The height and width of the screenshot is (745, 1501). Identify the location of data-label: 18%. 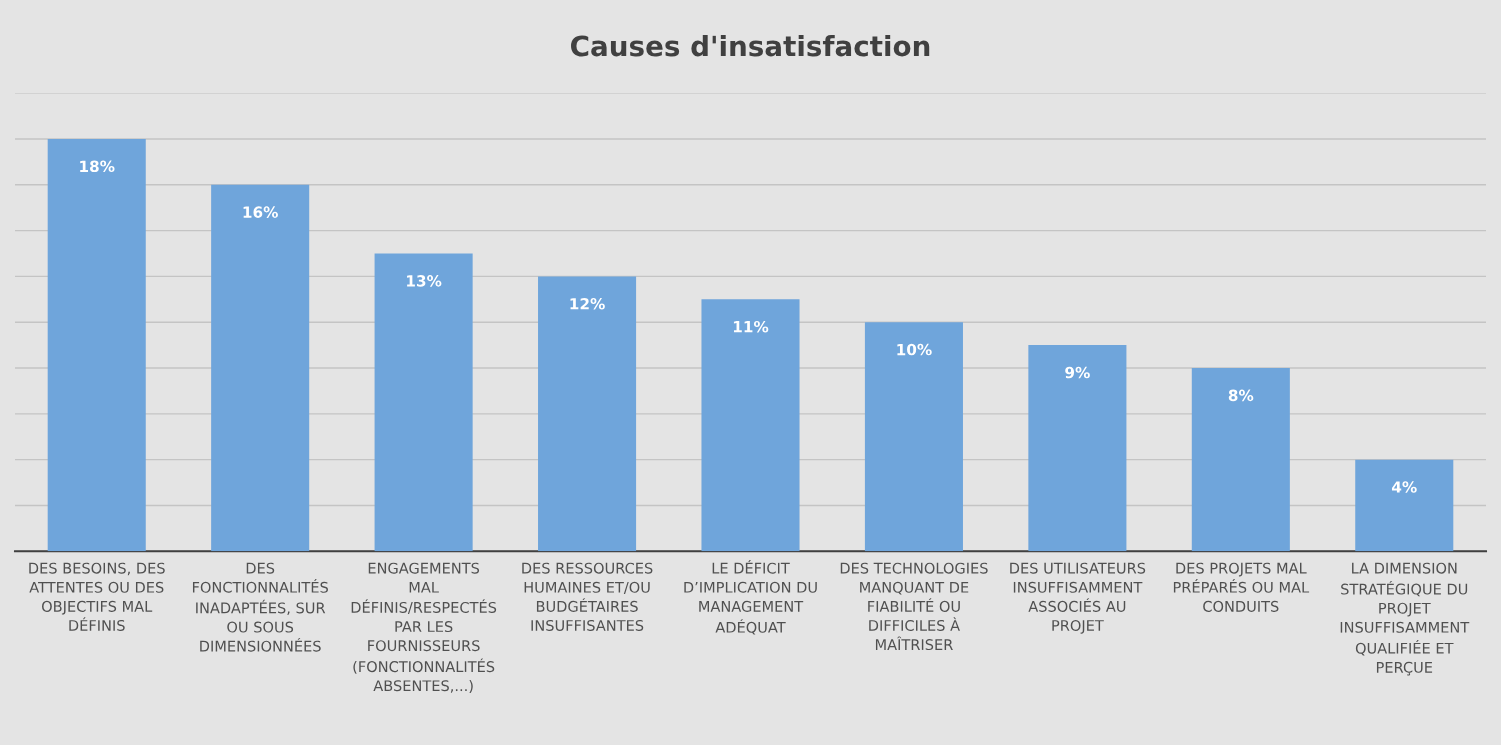
(97, 166).